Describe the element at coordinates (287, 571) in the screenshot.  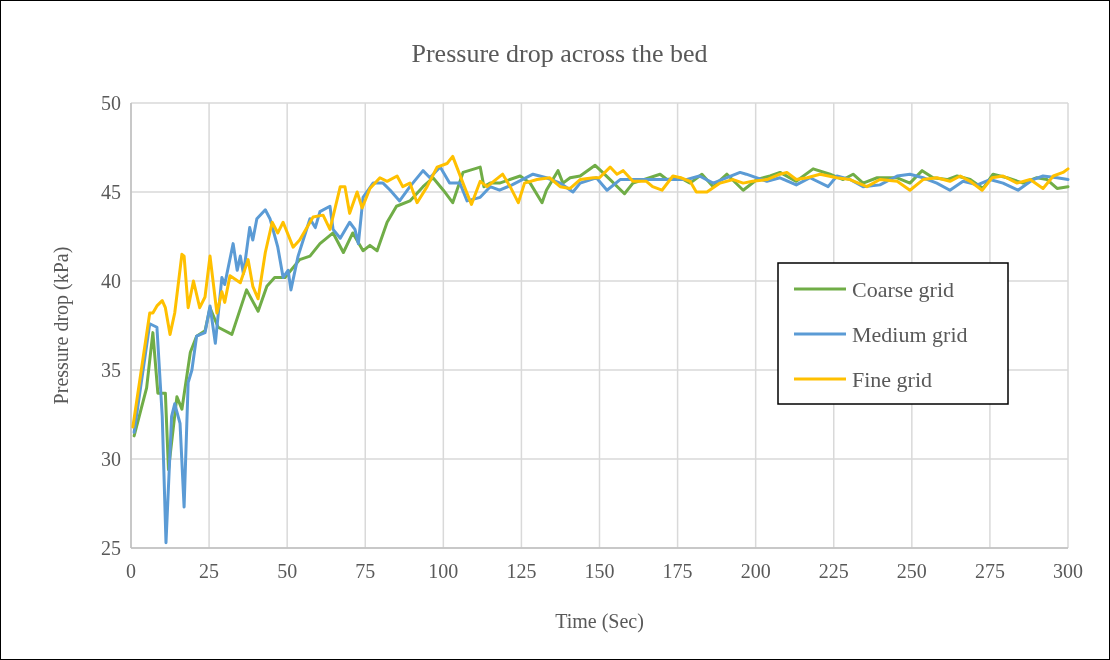
I see `x-tick-label: 50` at that location.